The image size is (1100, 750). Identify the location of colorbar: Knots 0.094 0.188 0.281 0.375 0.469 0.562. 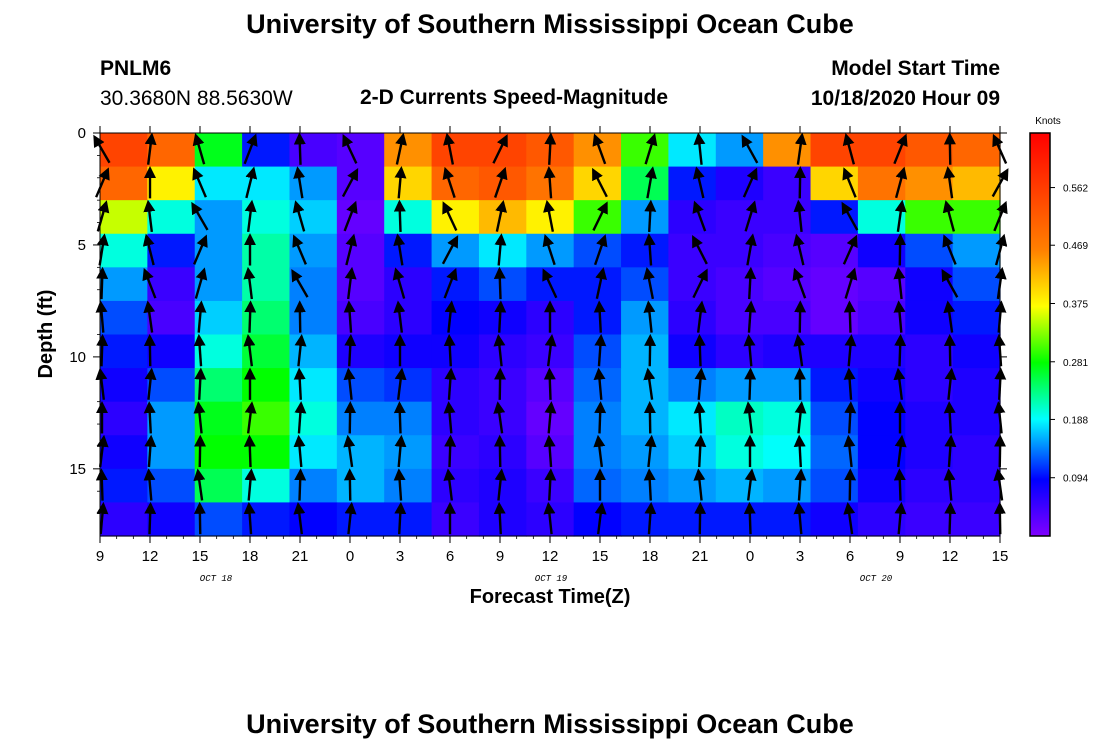
(1058, 326).